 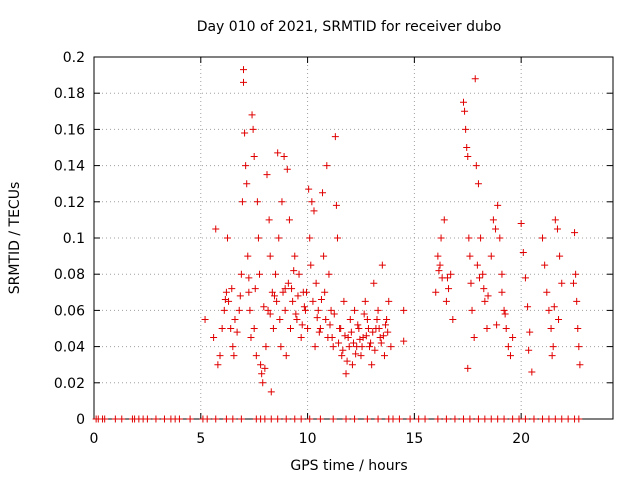 What do you see at coordinates (69, 203) in the screenshot?
I see `y-tick-label: 0.12` at bounding box center [69, 203].